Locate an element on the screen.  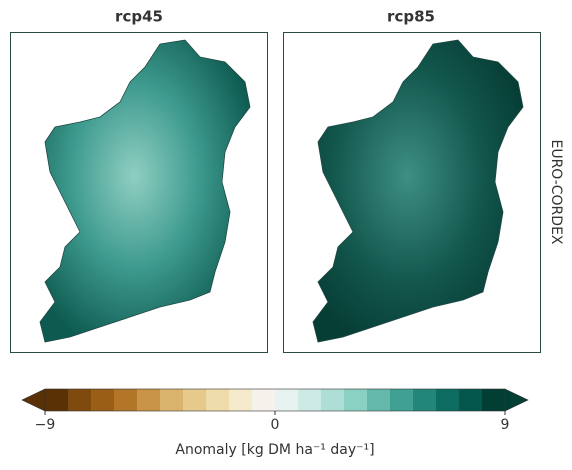
colorbar-label: Anomaly [kg DM ha⁻¹ day⁻¹] is located at coordinates (274, 450).